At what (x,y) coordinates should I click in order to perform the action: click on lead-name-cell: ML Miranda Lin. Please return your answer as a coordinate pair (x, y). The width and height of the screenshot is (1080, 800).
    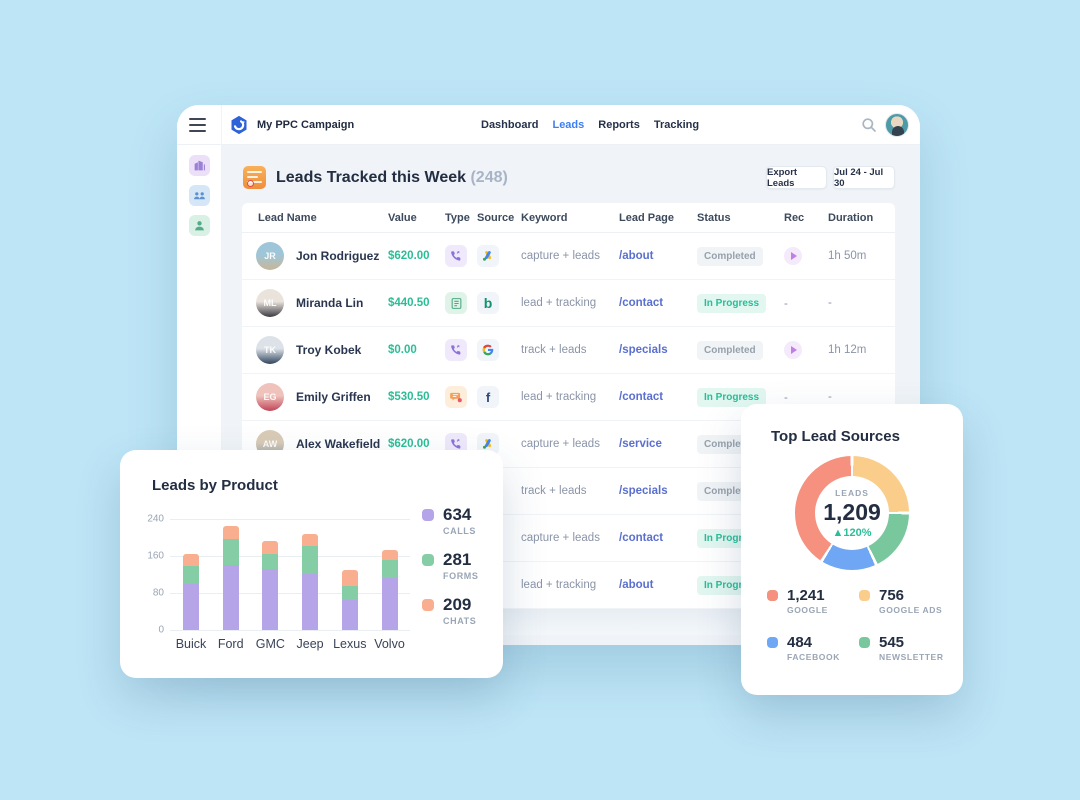
    Looking at the image, I should click on (315, 303).